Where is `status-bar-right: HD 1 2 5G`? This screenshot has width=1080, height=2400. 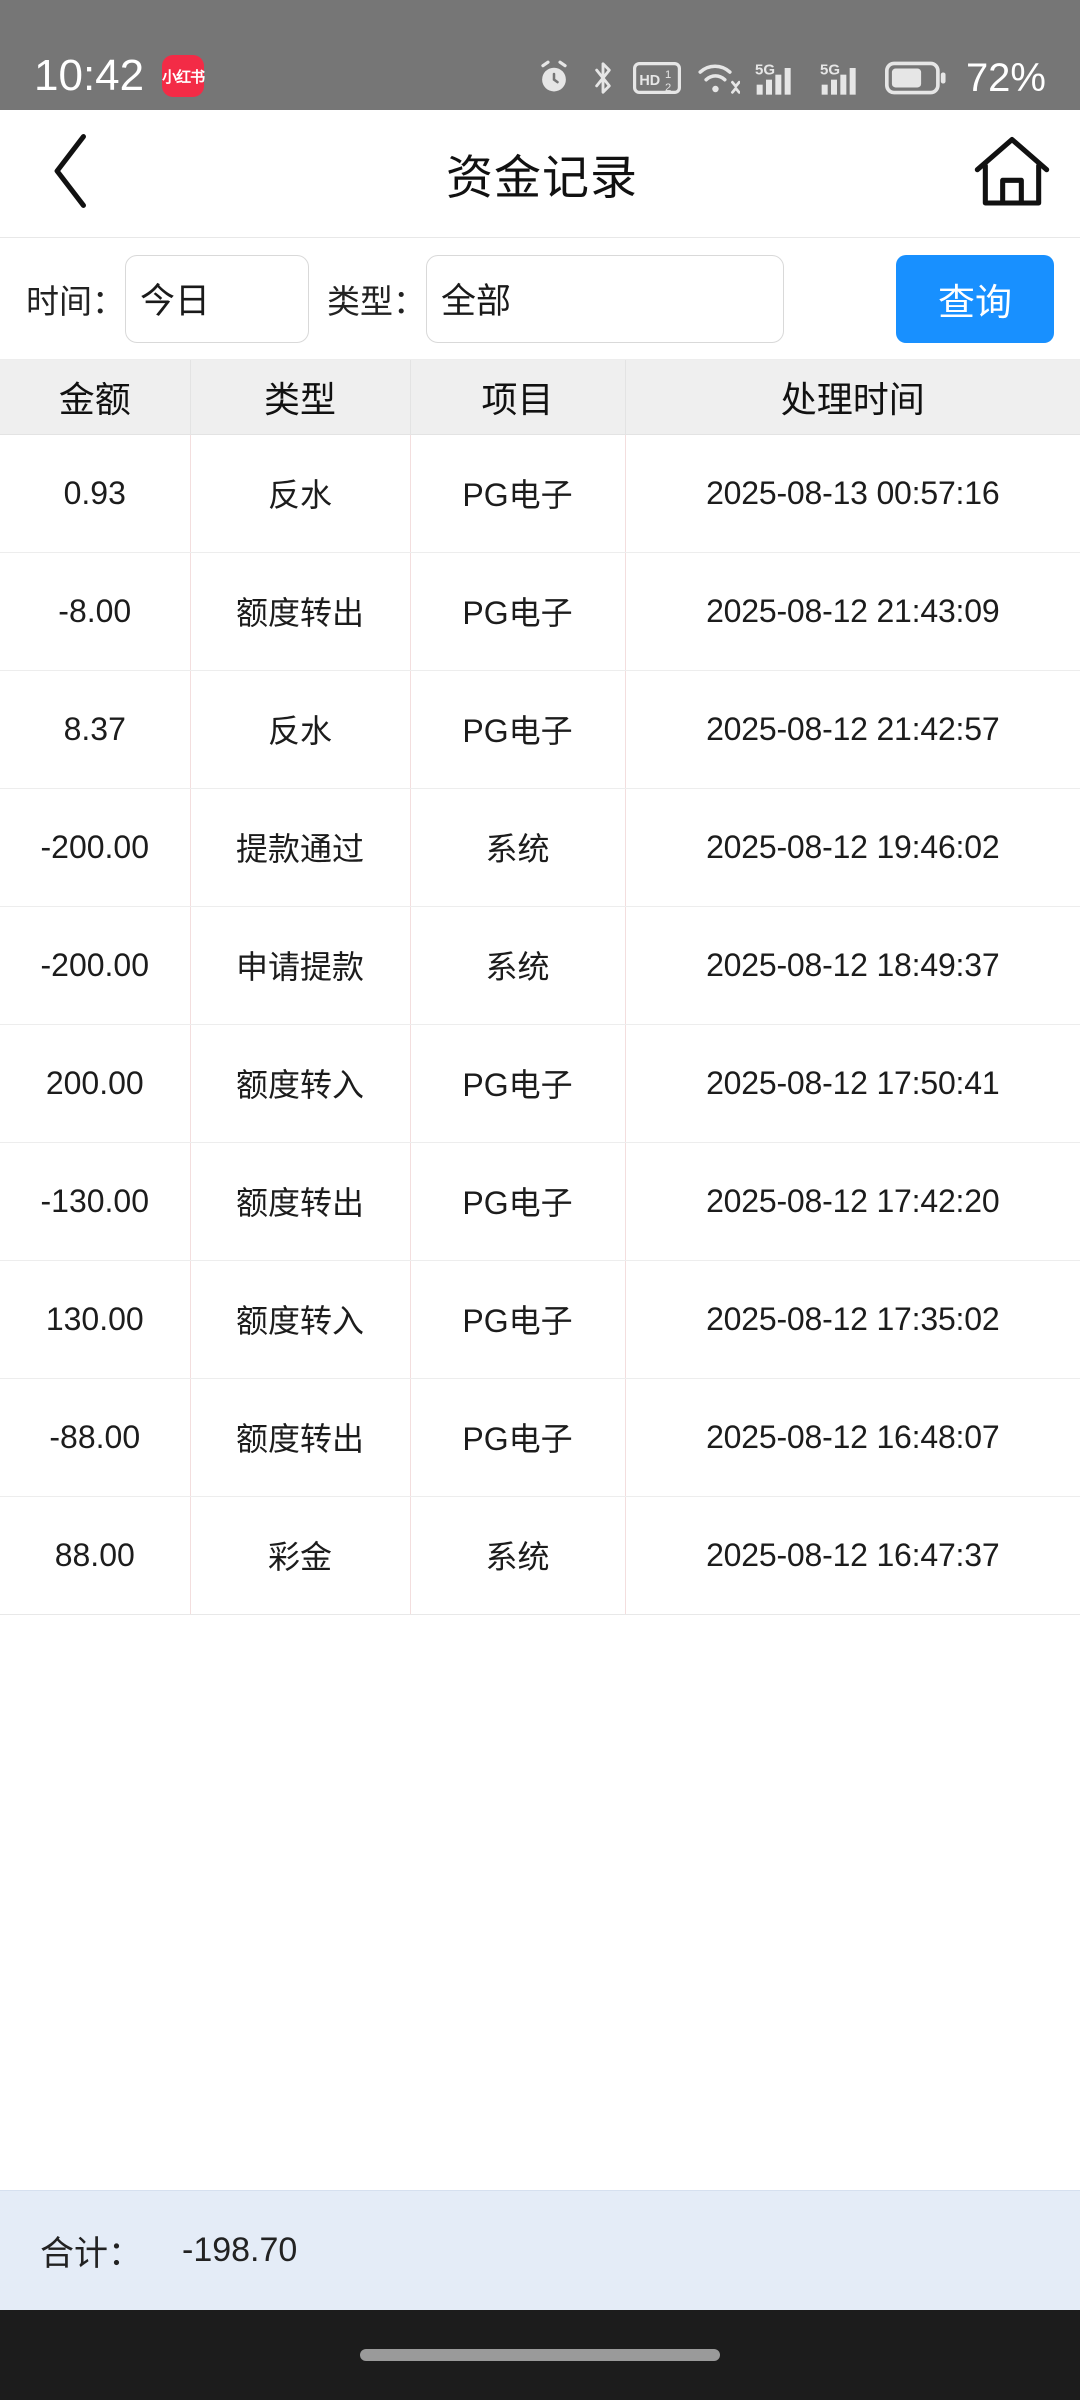
status-bar-right: HD 1 2 5G is located at coordinates (790, 78).